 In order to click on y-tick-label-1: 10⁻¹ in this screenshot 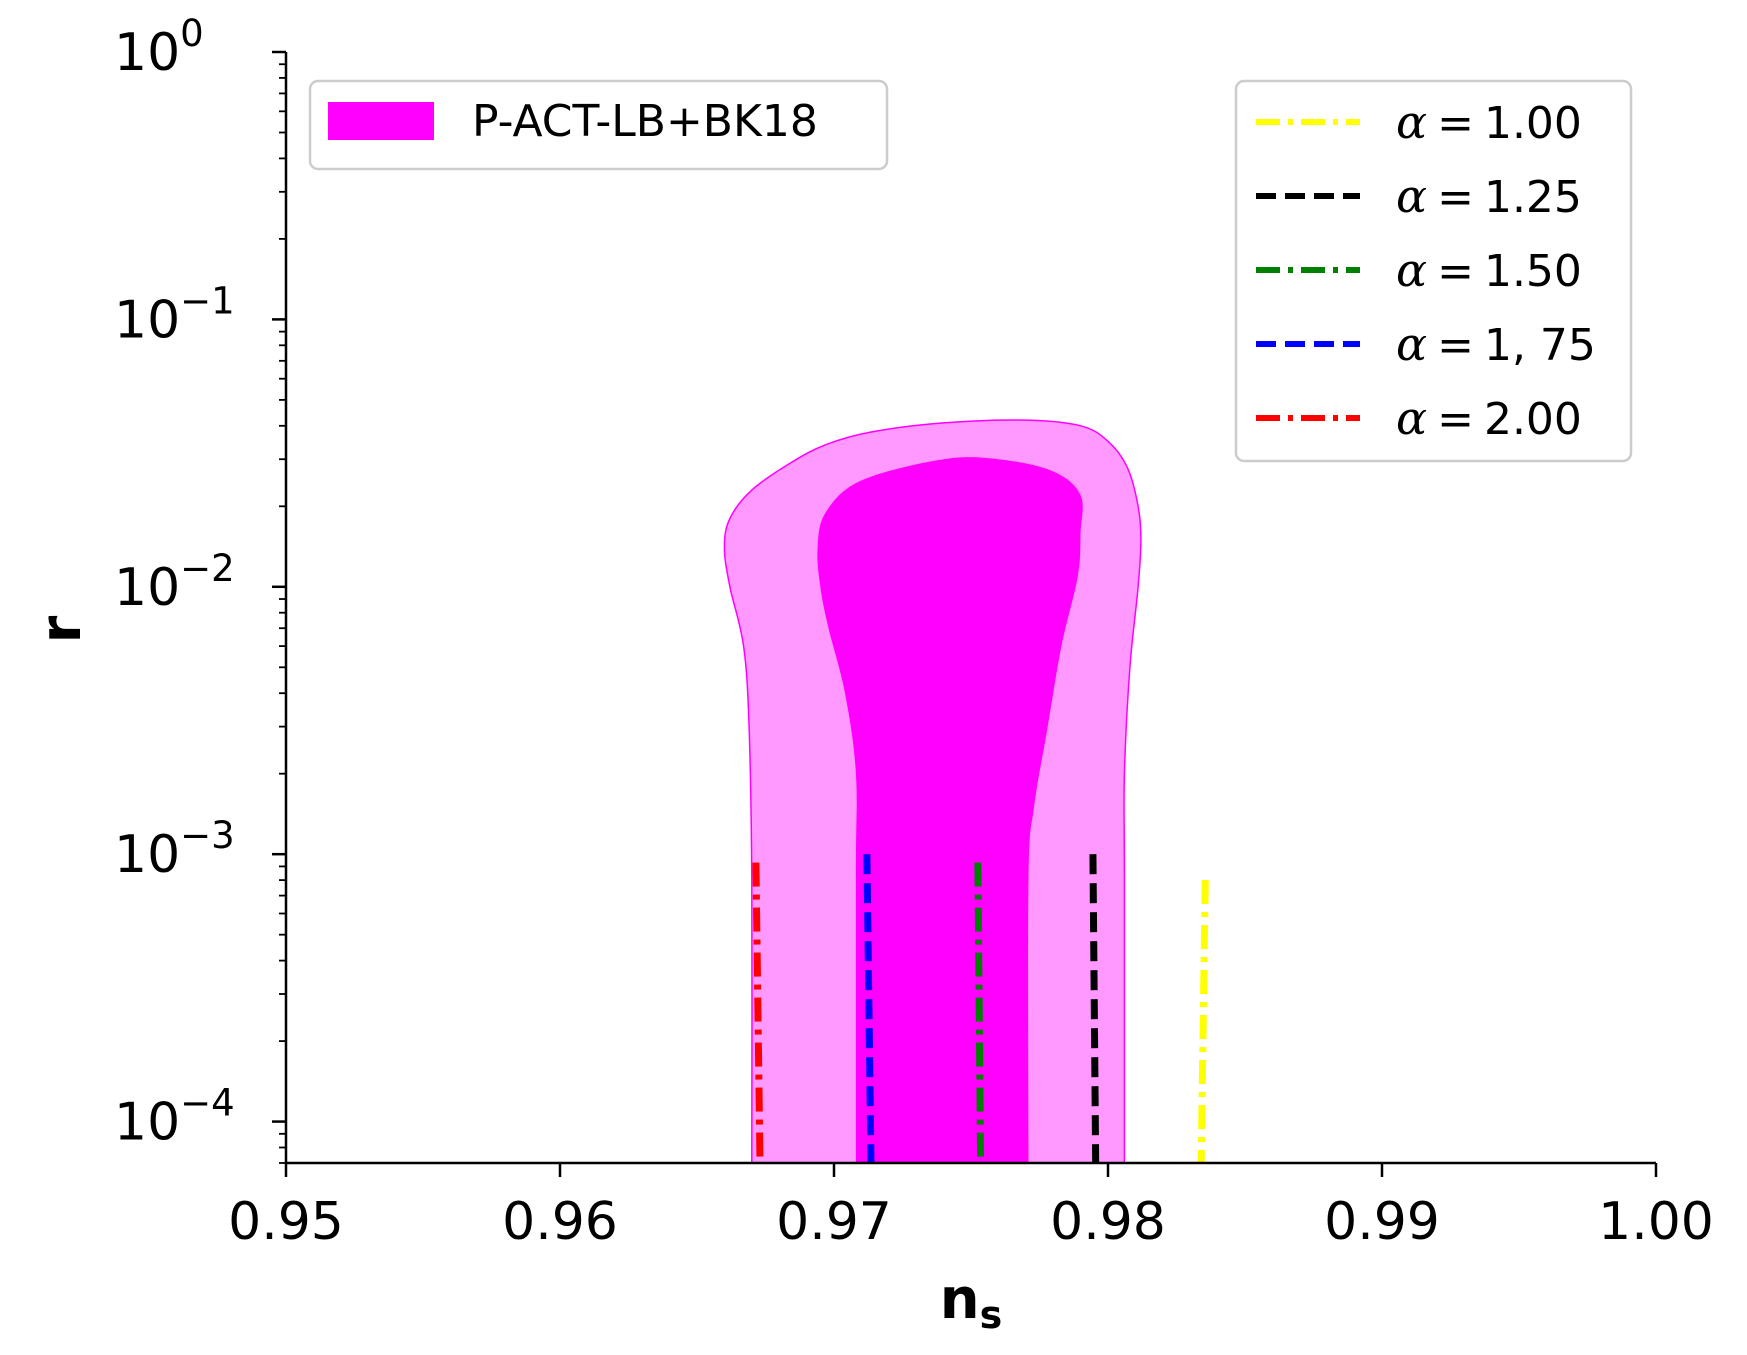, I will do `click(174, 314)`.